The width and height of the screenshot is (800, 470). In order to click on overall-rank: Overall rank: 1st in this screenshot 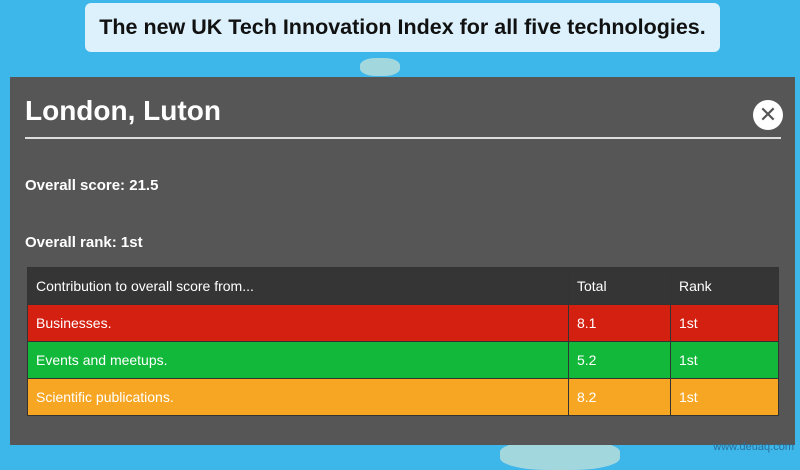, I will do `click(84, 242)`.